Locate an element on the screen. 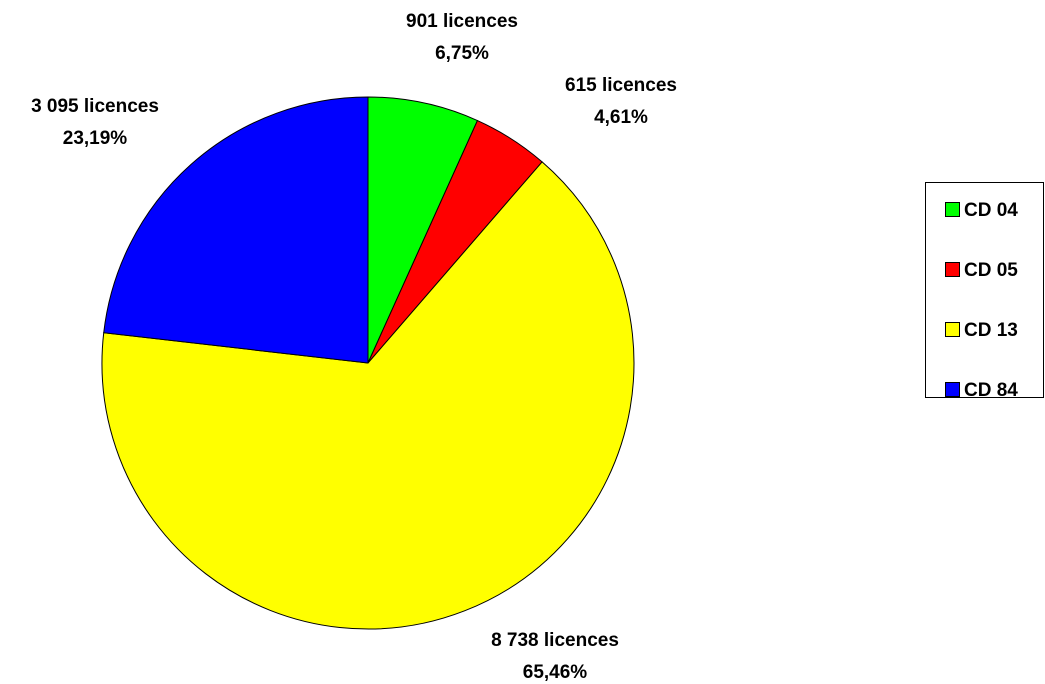  value-label: 3 095 licences is located at coordinates (95, 106).